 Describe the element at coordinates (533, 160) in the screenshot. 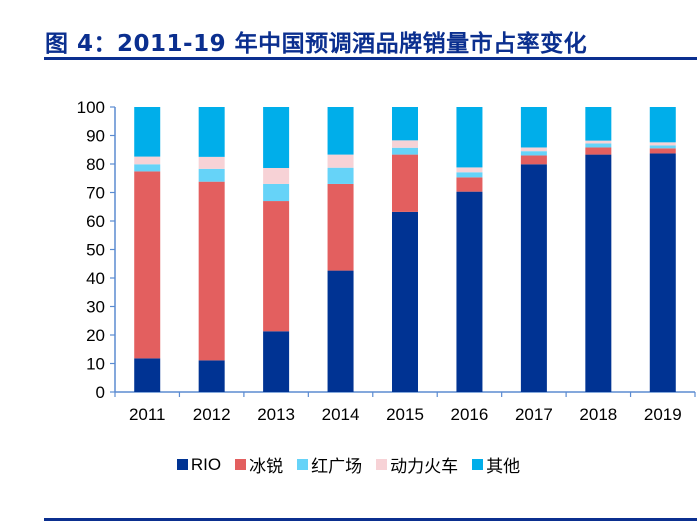

I see `bar-segment-2017-冰锐` at that location.